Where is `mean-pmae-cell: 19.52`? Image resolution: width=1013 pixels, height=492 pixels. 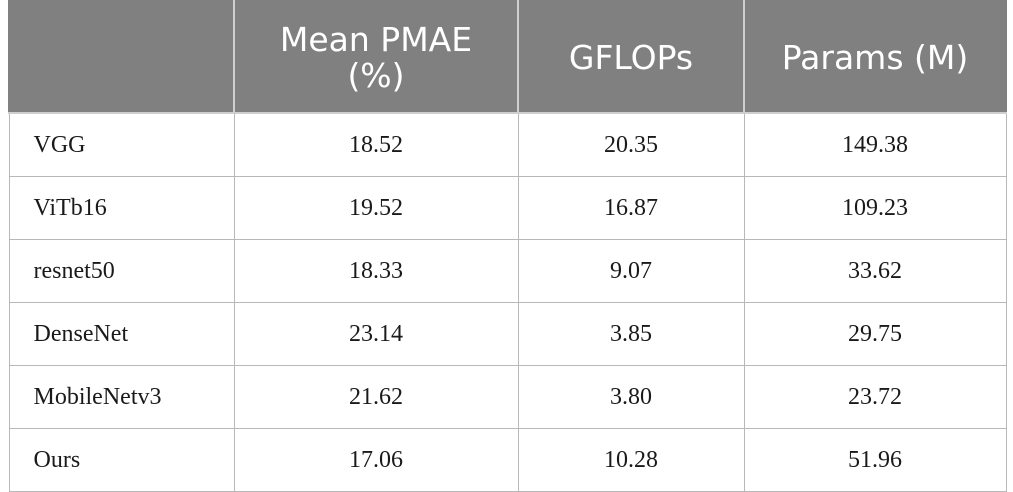
mean-pmae-cell: 19.52 is located at coordinates (376, 208).